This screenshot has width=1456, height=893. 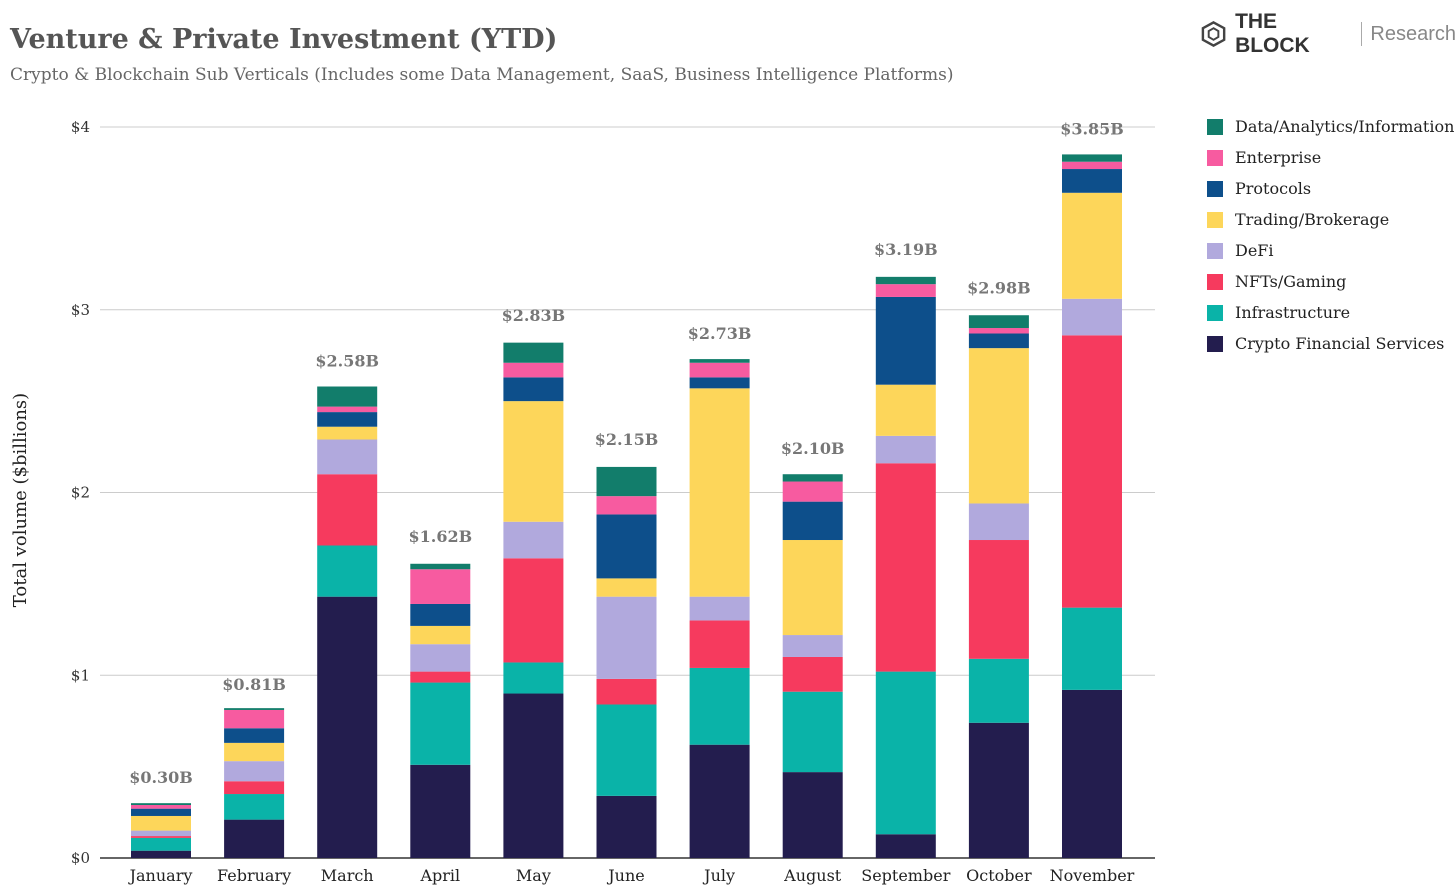 What do you see at coordinates (1272, 33) in the screenshot?
I see `brand-name: THE BLOCK` at bounding box center [1272, 33].